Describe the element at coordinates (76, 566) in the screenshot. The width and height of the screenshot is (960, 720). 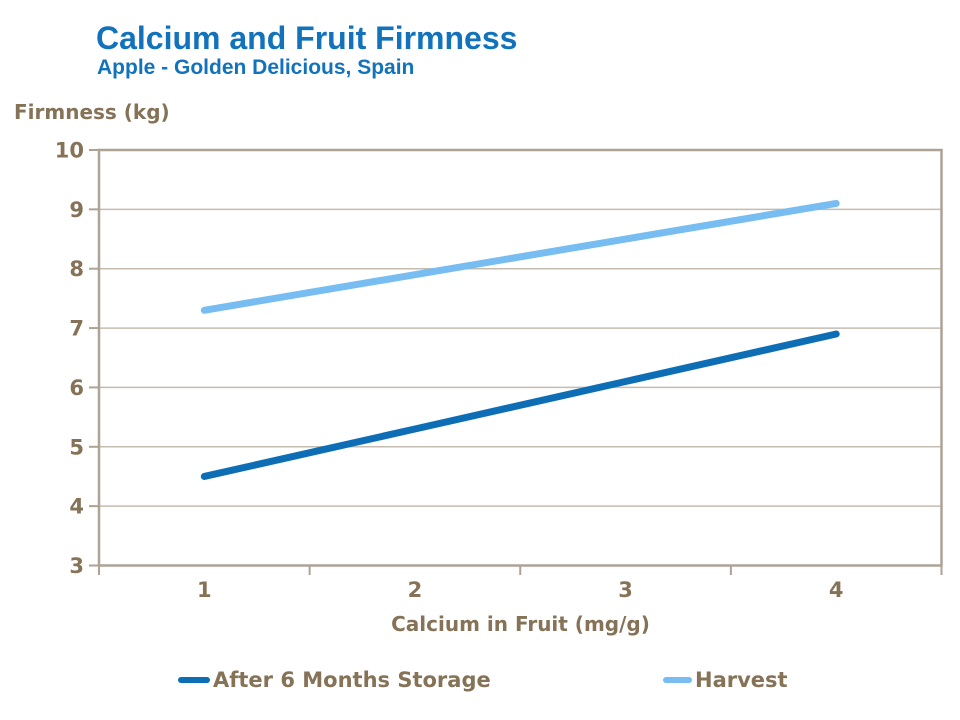
I see `y-tick-label: 3` at that location.